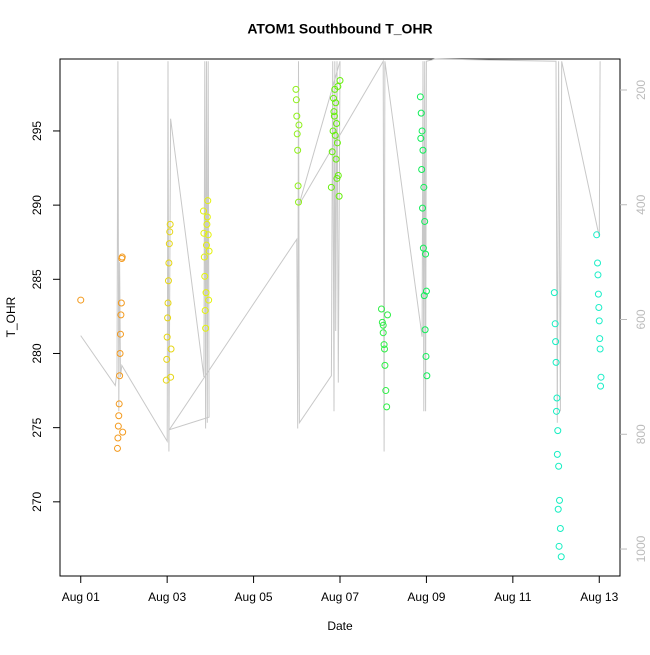 The width and height of the screenshot is (650, 655). I want to click on x-tick-label: Aug 13, so click(599, 597).